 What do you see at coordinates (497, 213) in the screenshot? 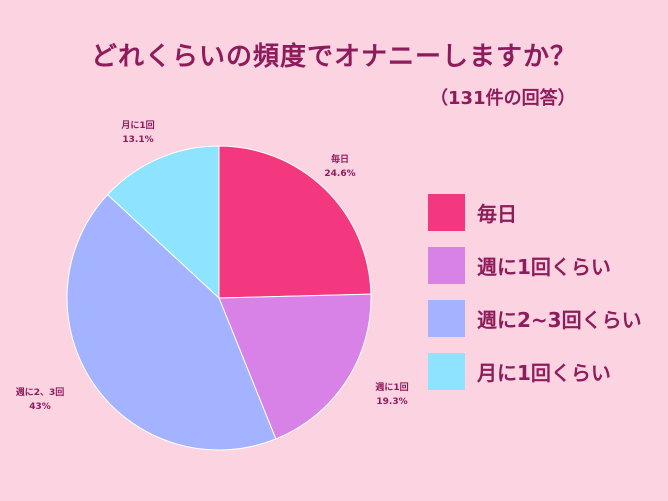
I see `legend-label-daily: 毎日` at bounding box center [497, 213].